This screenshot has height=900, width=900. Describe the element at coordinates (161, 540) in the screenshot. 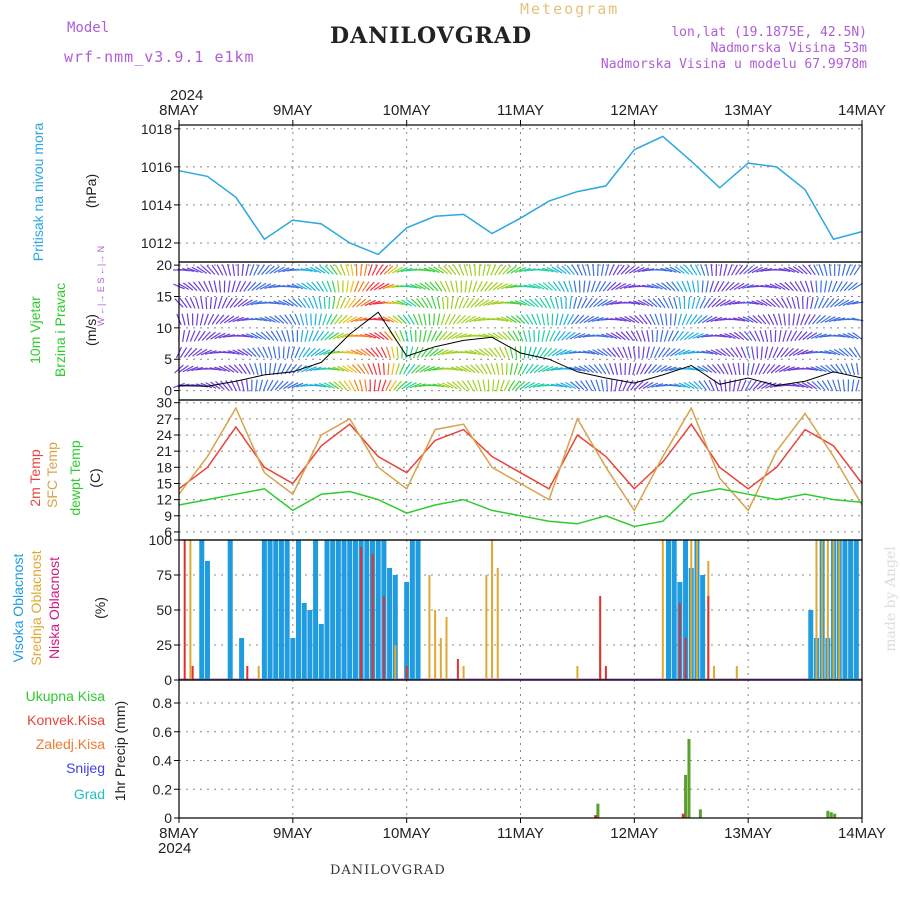

I see `ytick-label: 100` at that location.